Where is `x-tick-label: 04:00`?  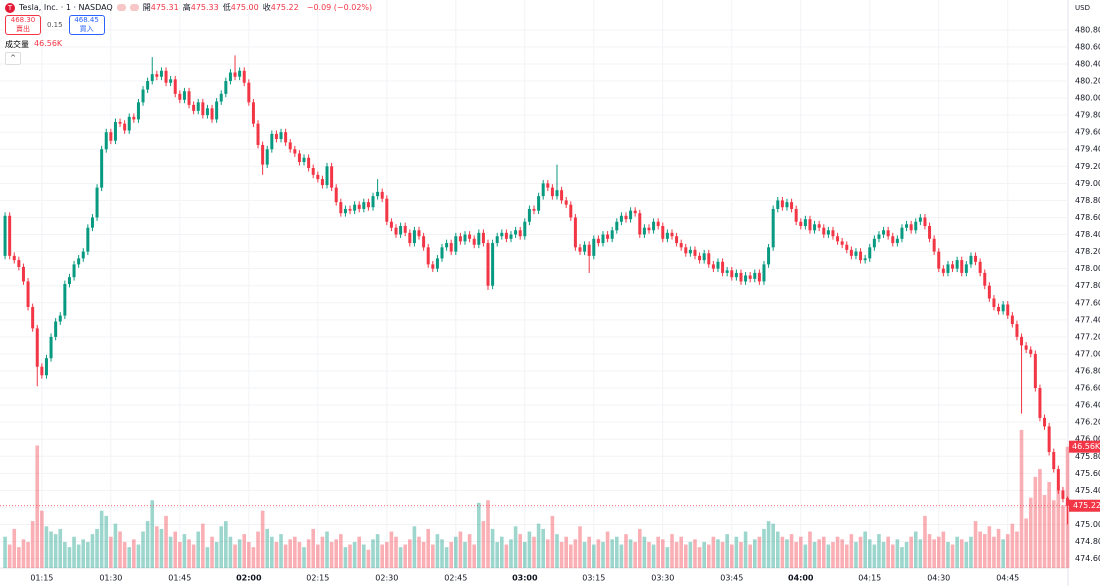
x-tick-label: 04:00 is located at coordinates (801, 578).